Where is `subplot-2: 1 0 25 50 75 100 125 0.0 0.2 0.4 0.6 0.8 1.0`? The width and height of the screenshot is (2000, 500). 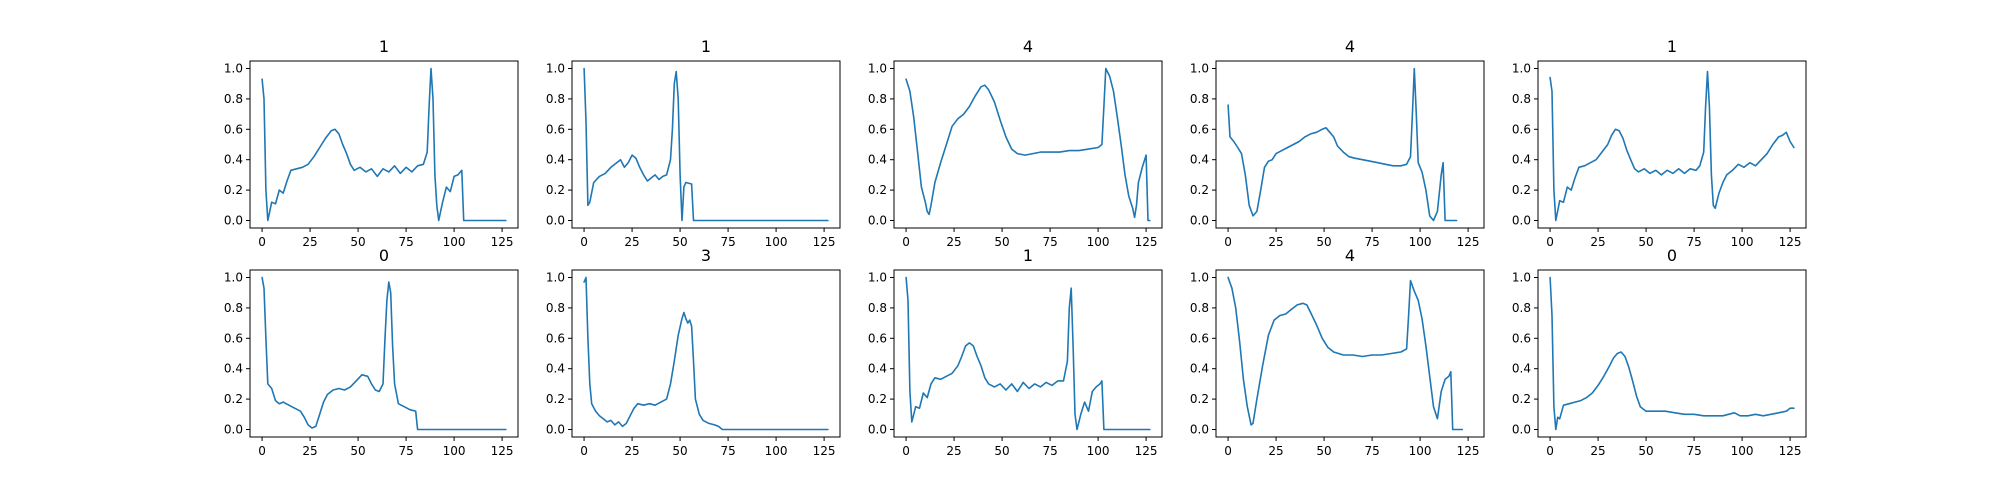 subplot-2: 1 0 25 50 75 100 125 0.0 0.2 0.4 0.6 0.8 1.0 is located at coordinates (693, 143).